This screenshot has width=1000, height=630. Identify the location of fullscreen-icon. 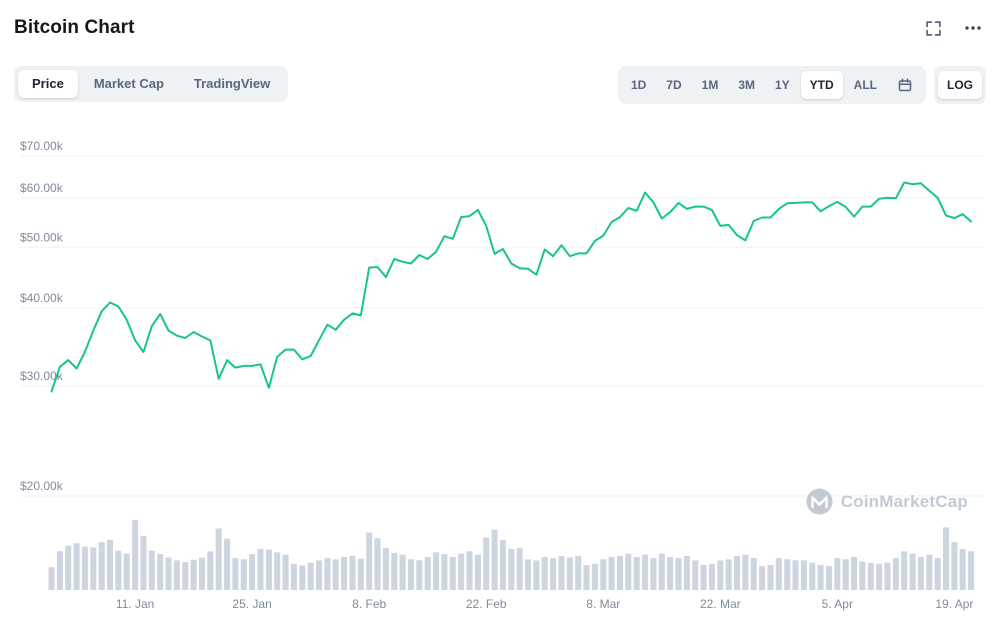
(933, 28).